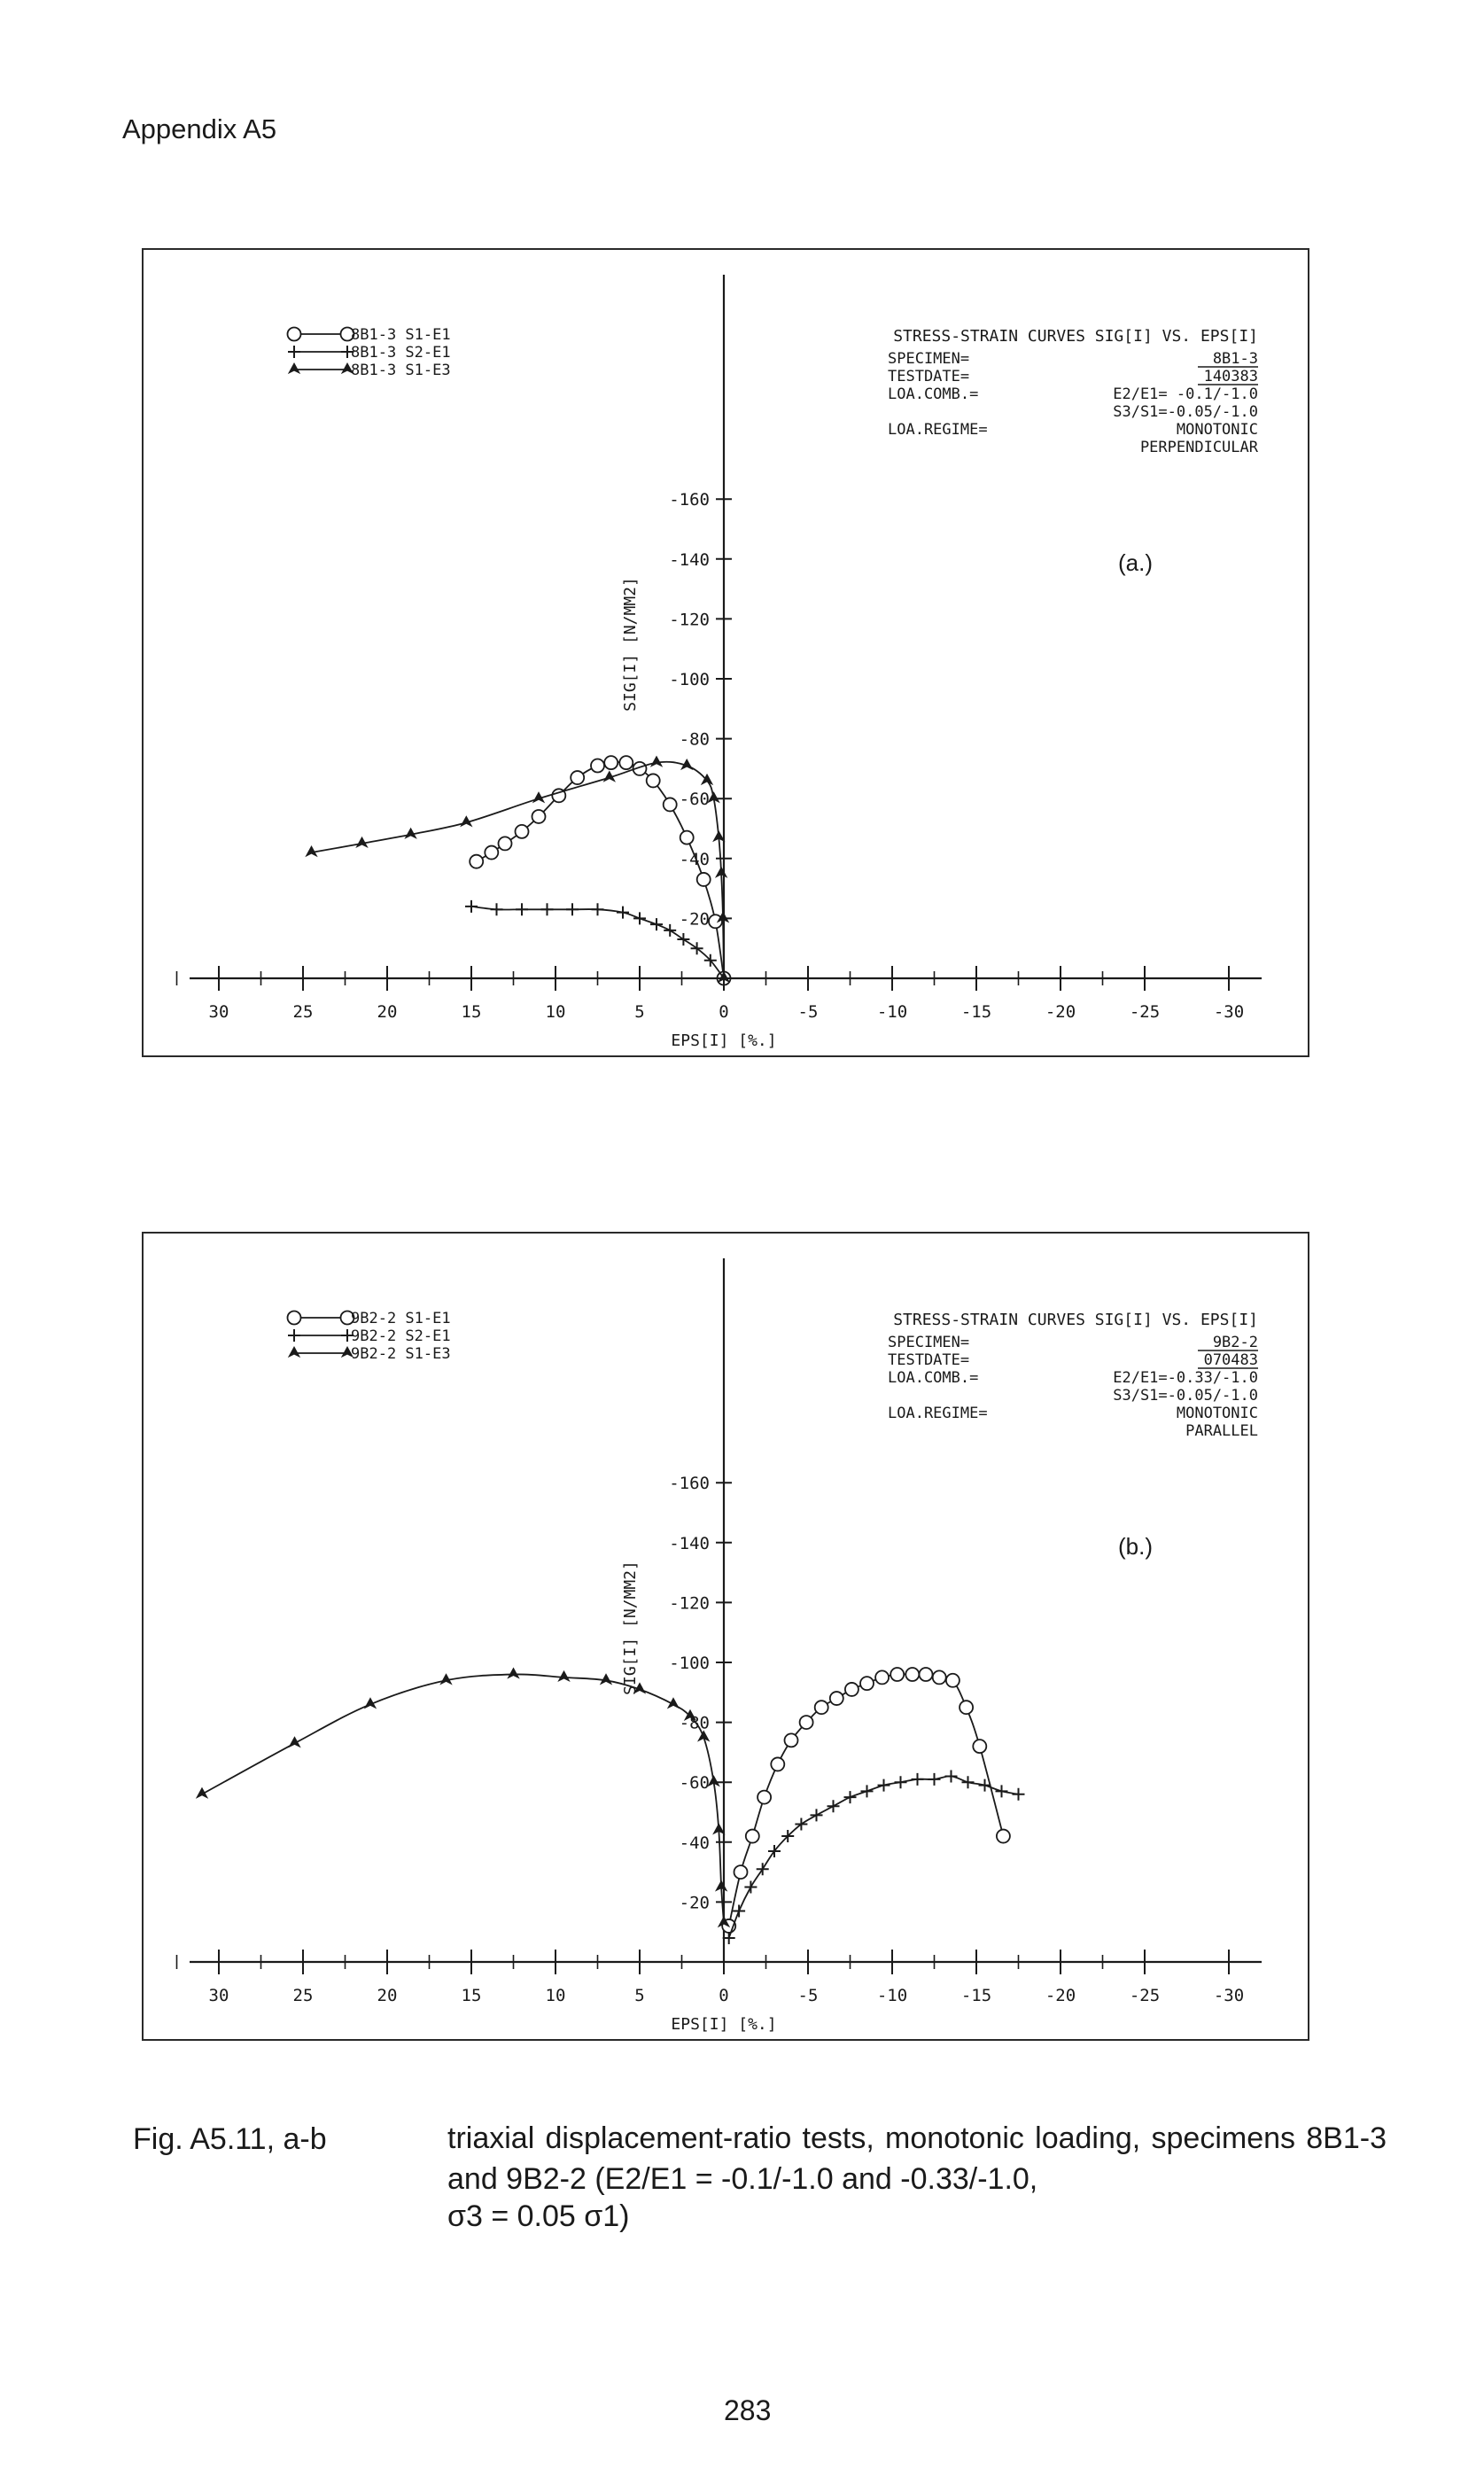  I want to click on y-axis-label: SIG[I] [N/MM2], so click(630, 1628).